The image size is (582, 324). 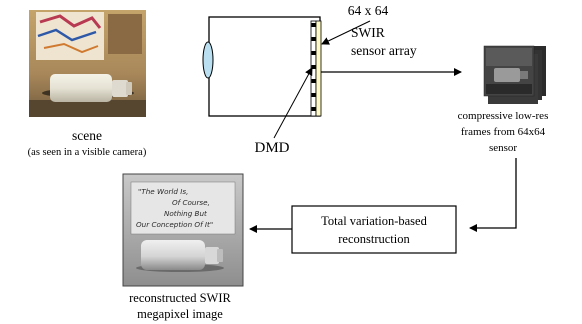 What do you see at coordinates (208, 60) in the screenshot?
I see `lens` at bounding box center [208, 60].